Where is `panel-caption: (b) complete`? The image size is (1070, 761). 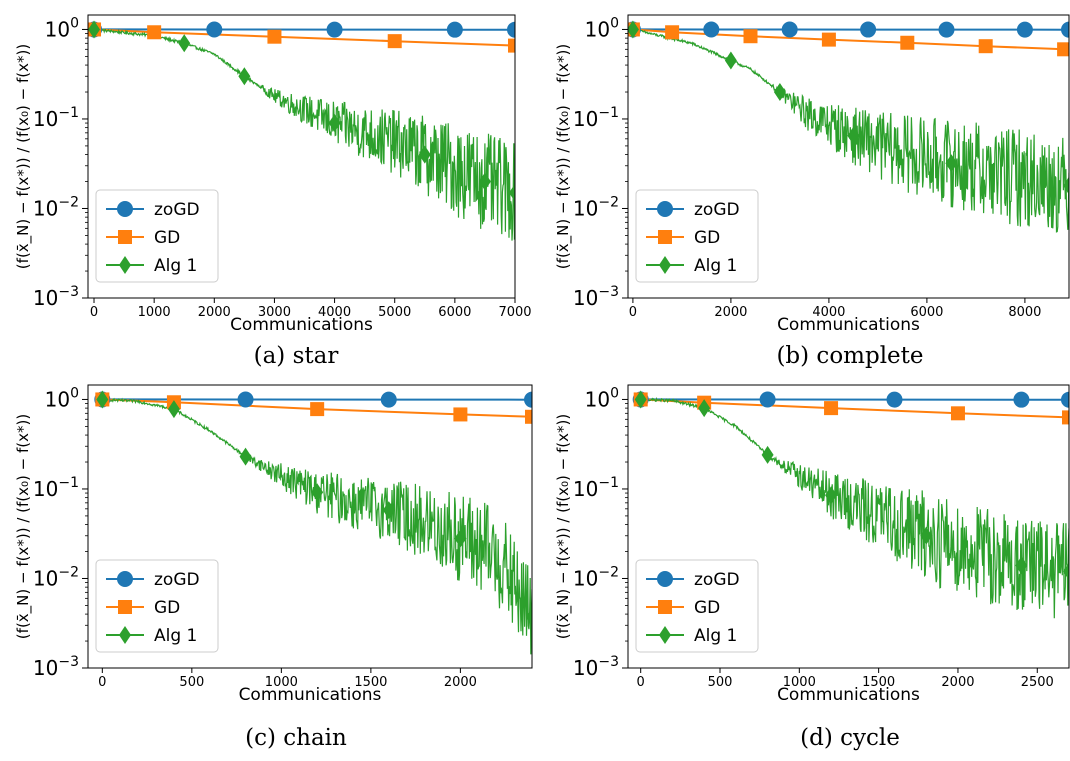
panel-caption: (b) complete is located at coordinates (849, 356).